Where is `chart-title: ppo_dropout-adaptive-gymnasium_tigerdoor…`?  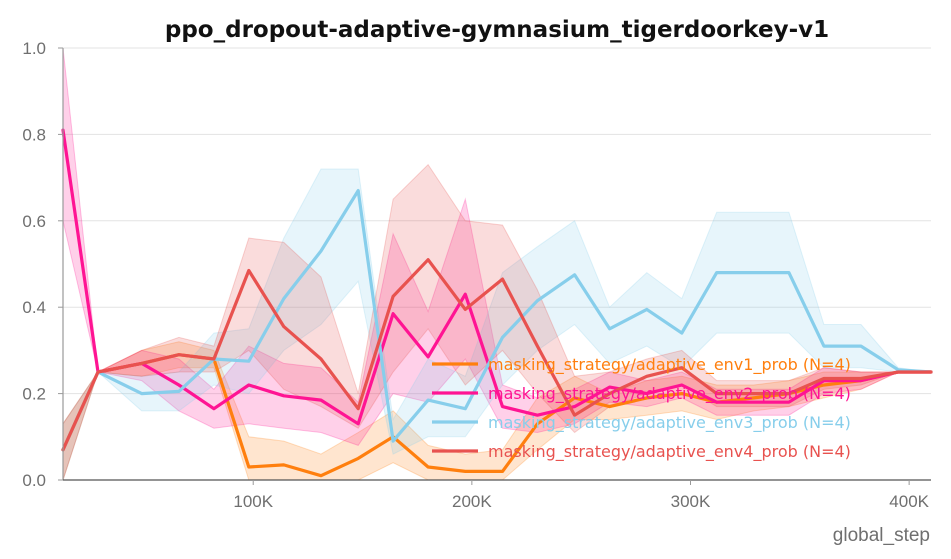 chart-title: ppo_dropout-adaptive-gymnasium_tigerdoor… is located at coordinates (497, 30).